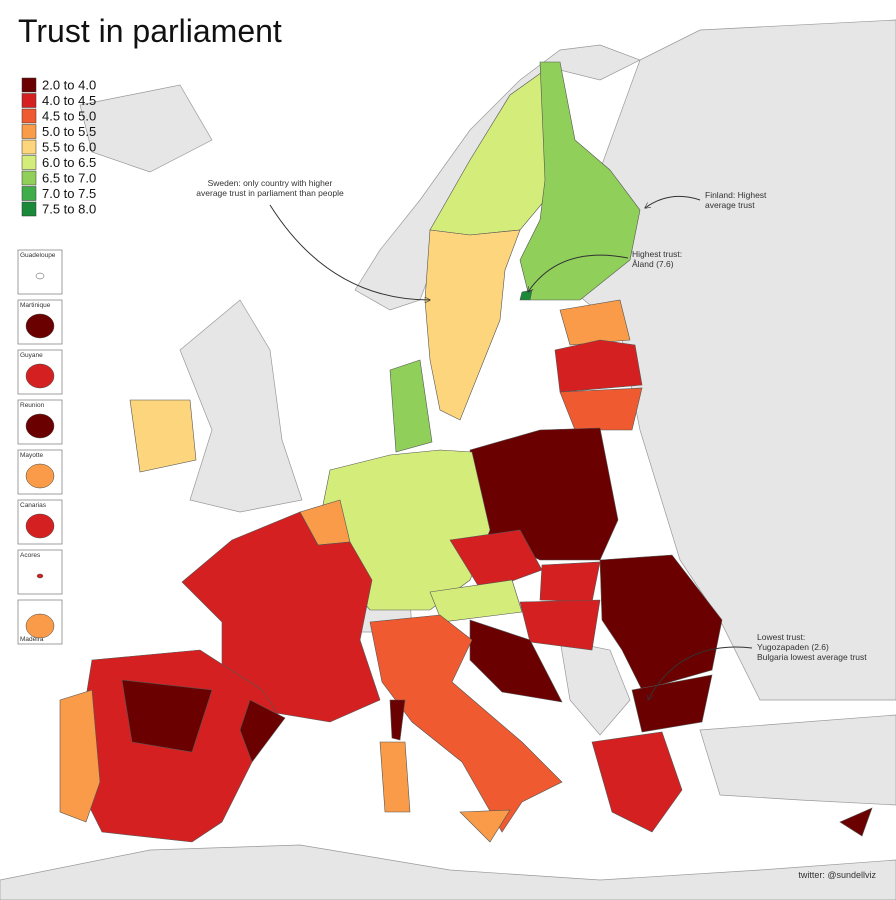 This screenshot has width=896, height=900. What do you see at coordinates (35, 305) in the screenshot?
I see `inset-label: Martinique` at bounding box center [35, 305].